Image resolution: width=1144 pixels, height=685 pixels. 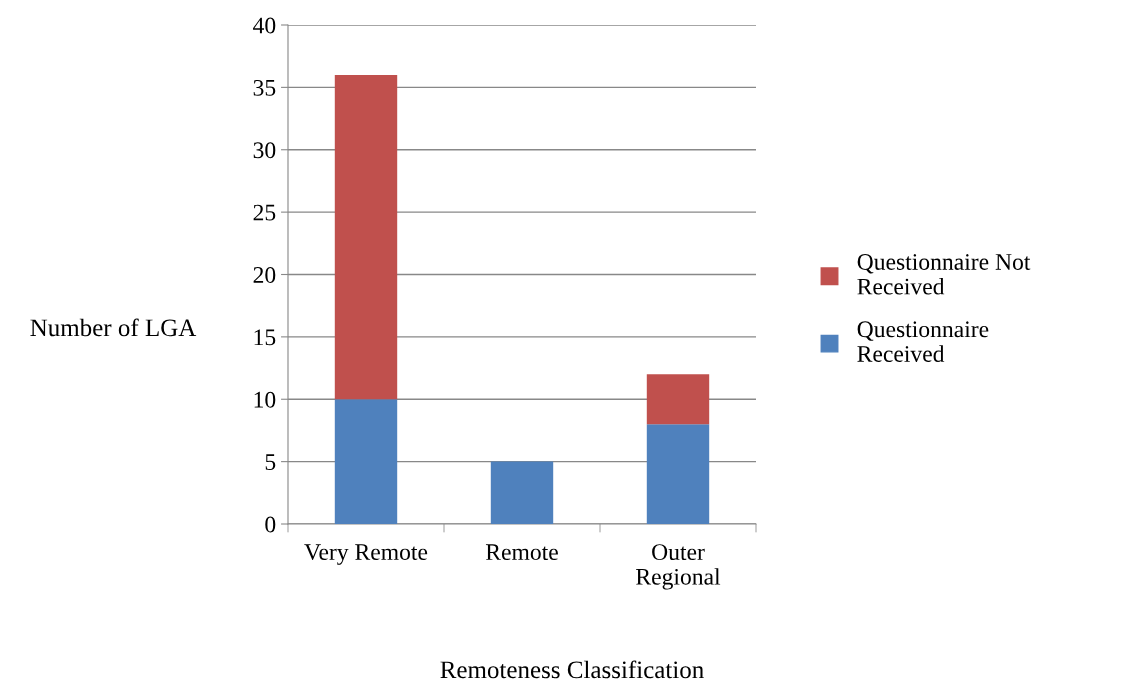 What do you see at coordinates (264, 212) in the screenshot?
I see `y-tick-label: 25` at bounding box center [264, 212].